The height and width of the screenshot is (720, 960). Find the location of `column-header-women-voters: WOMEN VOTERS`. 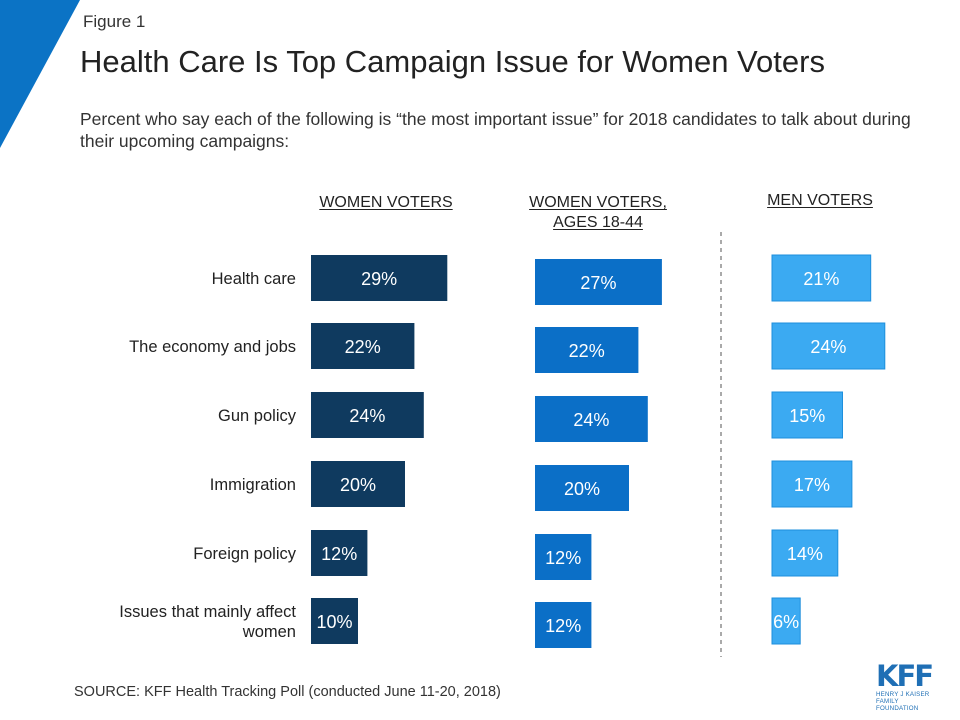

column-header-women-voters: WOMEN VOTERS is located at coordinates (386, 202).